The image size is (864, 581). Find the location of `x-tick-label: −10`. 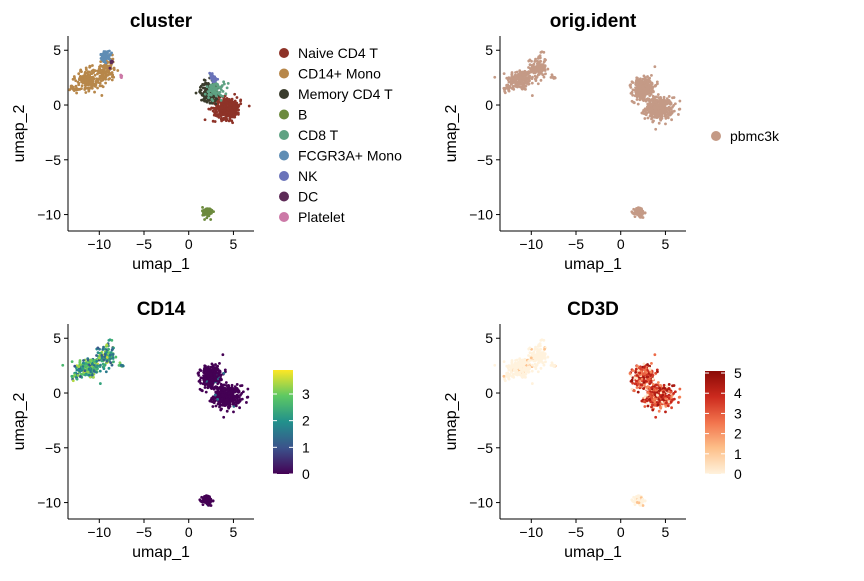

x-tick-label: −10 is located at coordinates (531, 244).